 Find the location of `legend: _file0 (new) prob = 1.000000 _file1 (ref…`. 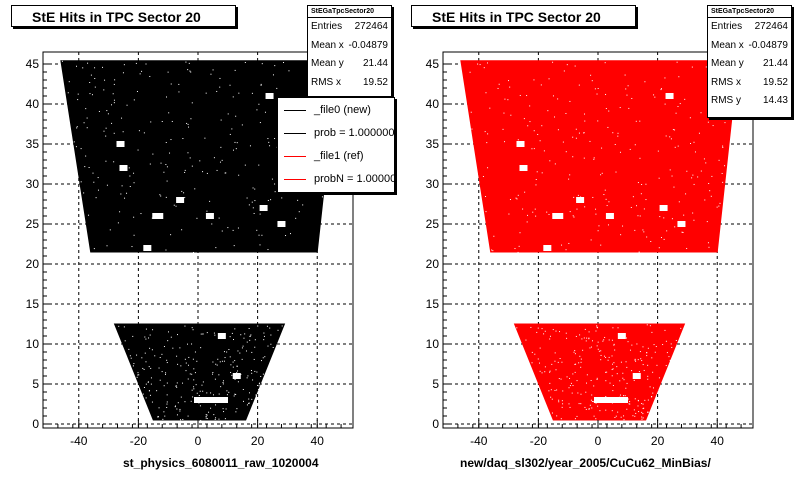

legend: _file0 (new) prob = 1.000000 _file1 (ref… is located at coordinates (336, 145).